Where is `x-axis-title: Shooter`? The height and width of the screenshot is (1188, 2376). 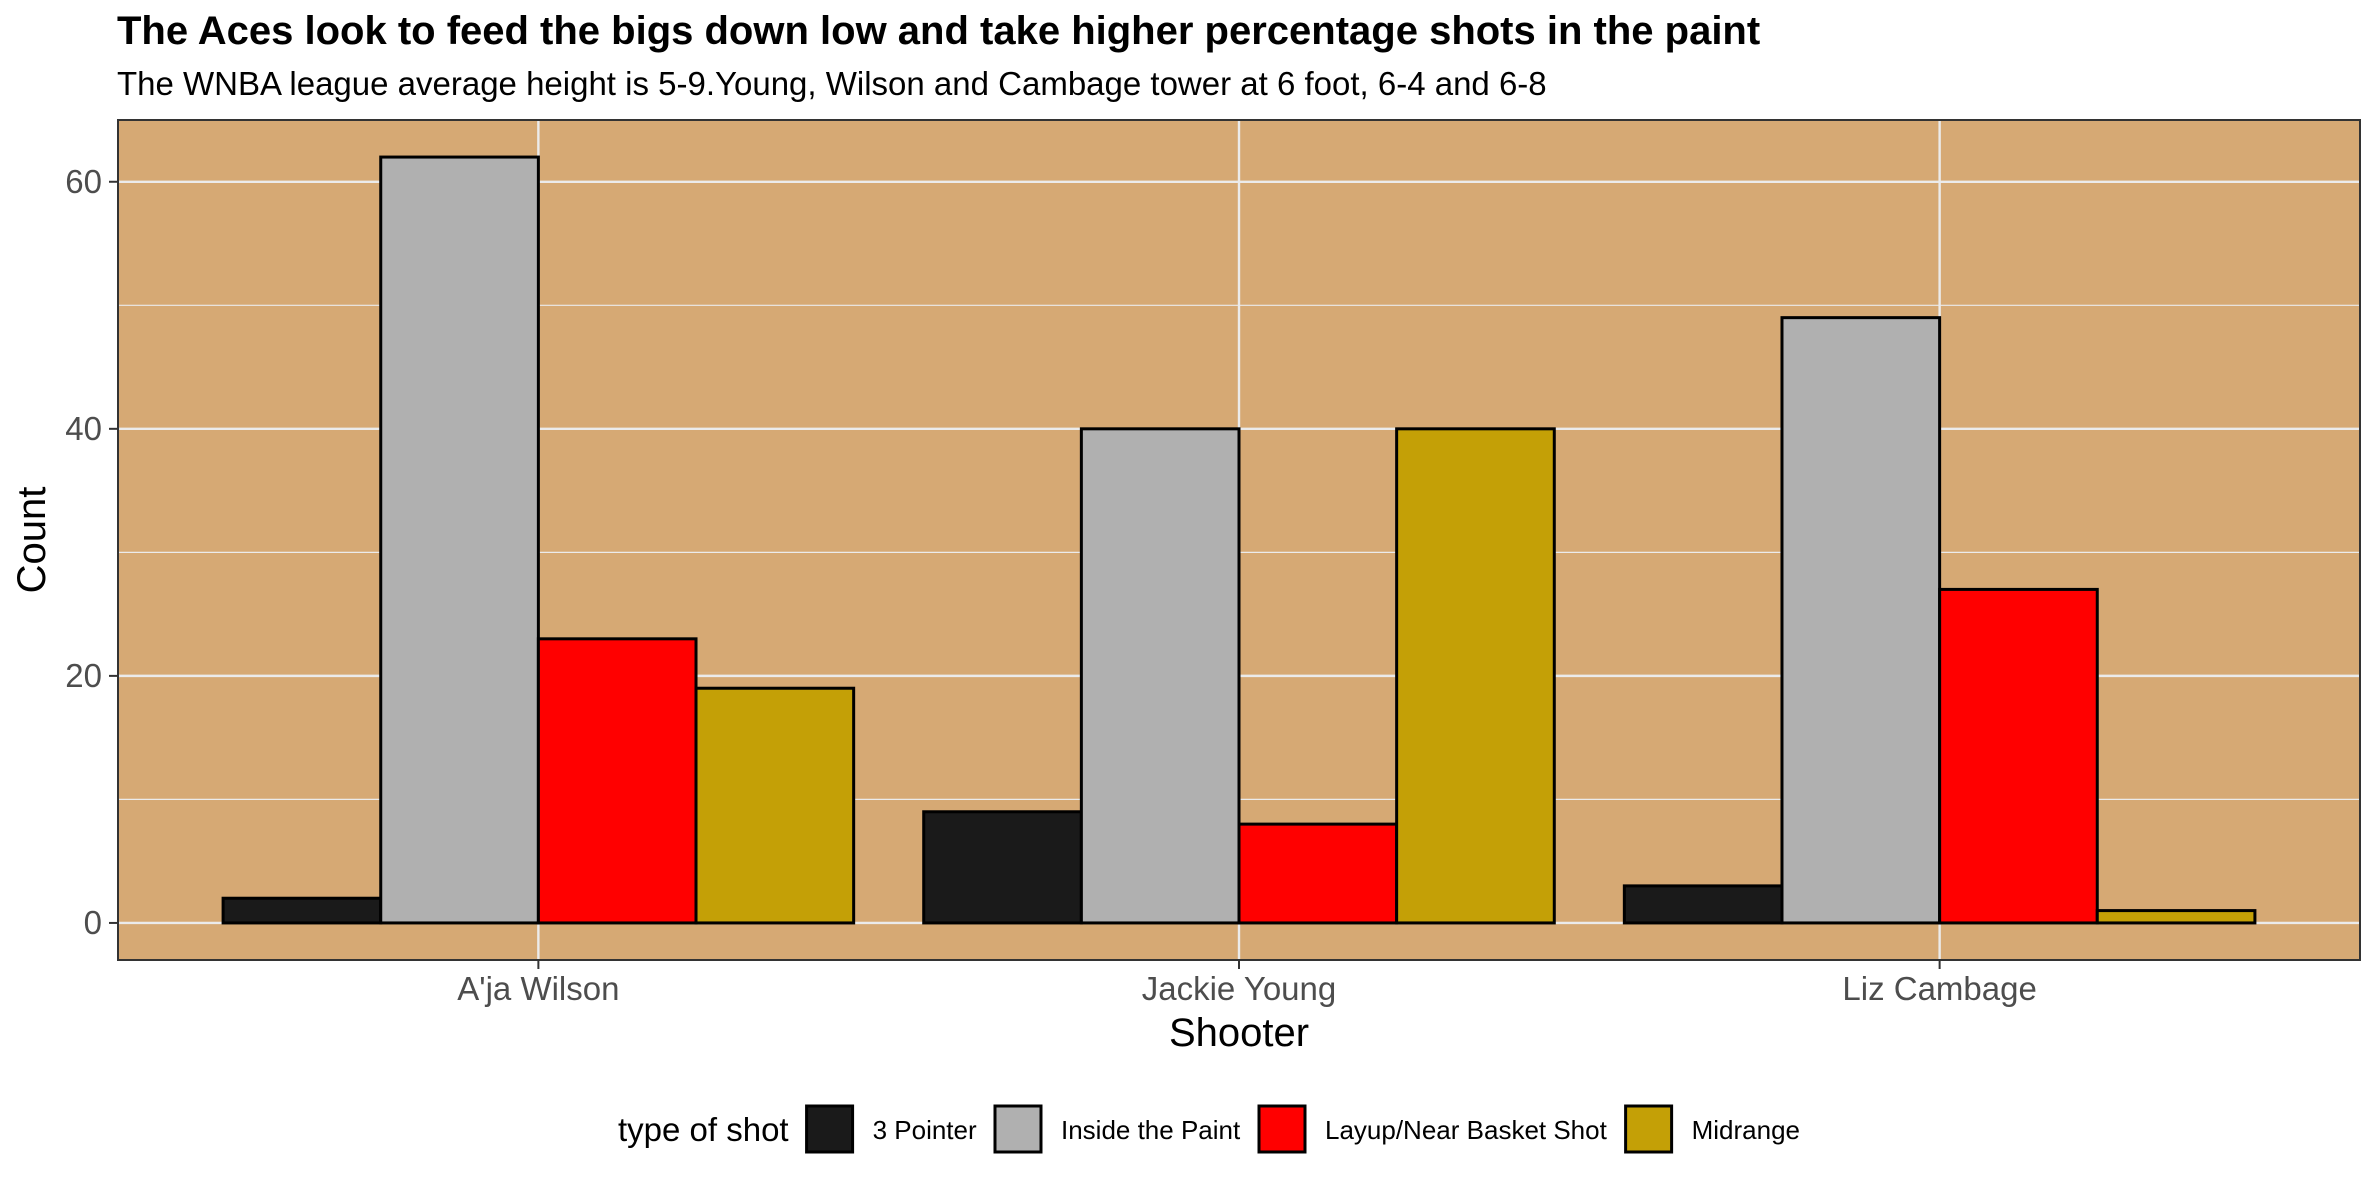 x-axis-title: Shooter is located at coordinates (1239, 1033).